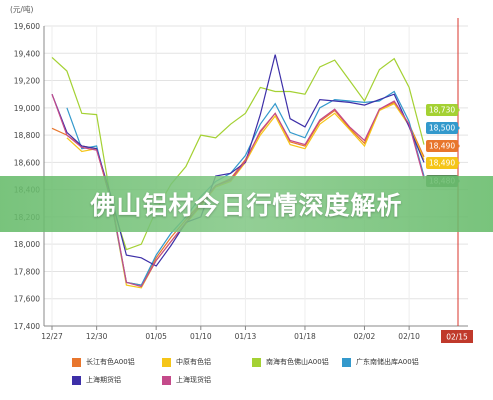  I want to click on y-tick-label: 19,200, so click(27, 81).